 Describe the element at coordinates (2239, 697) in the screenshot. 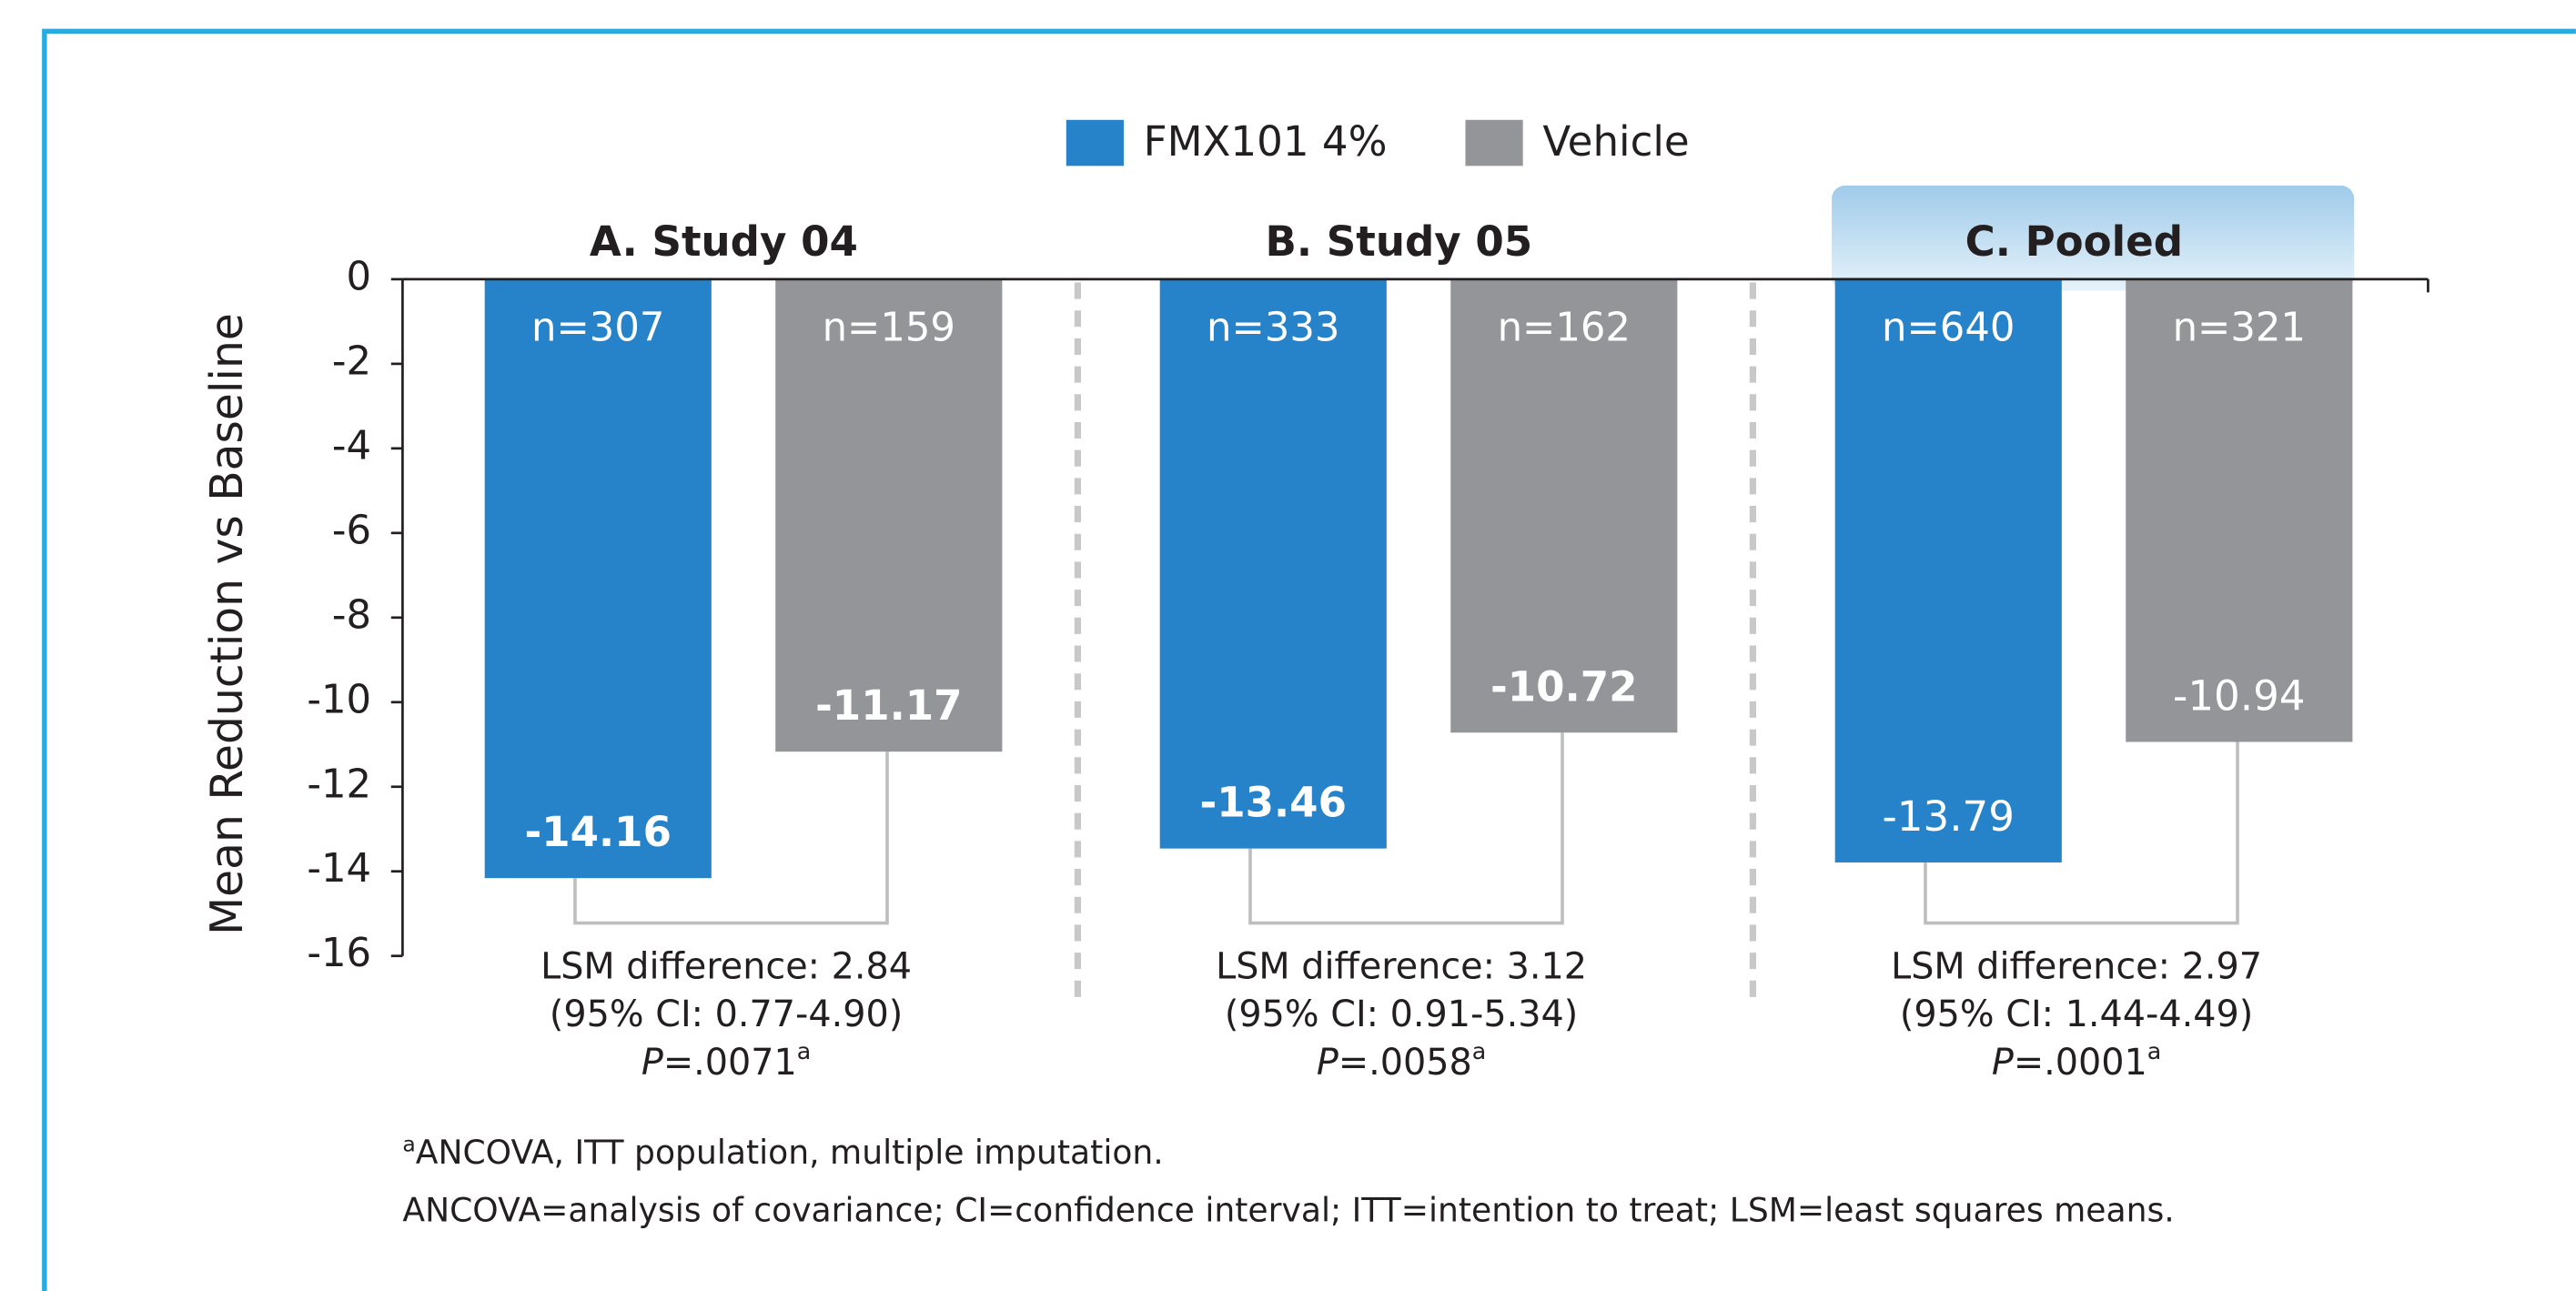

I see `value-label: -10.94` at that location.